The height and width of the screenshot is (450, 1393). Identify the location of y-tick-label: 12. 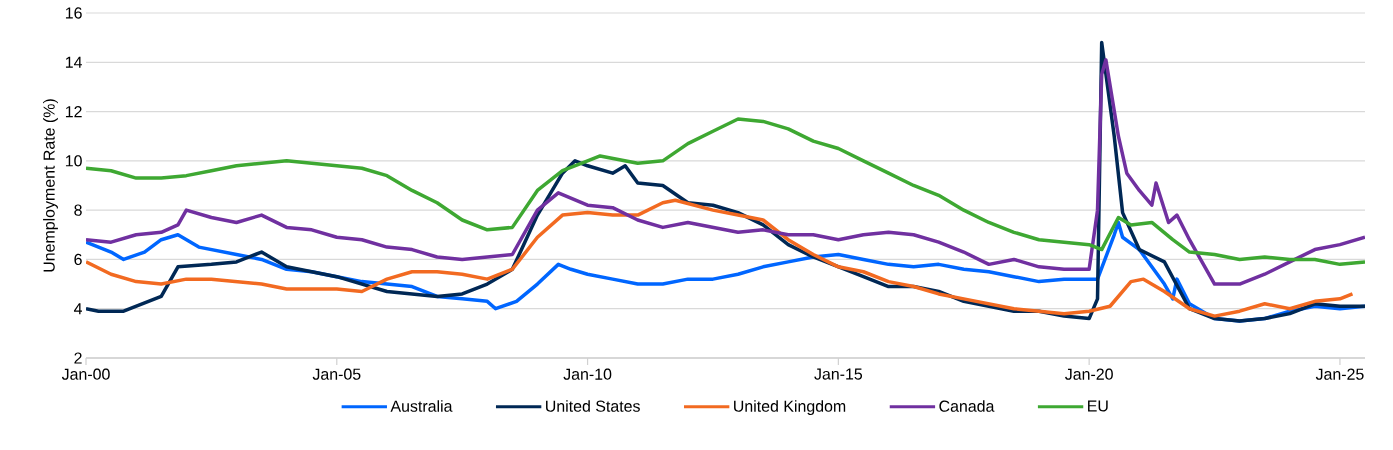
(73, 112).